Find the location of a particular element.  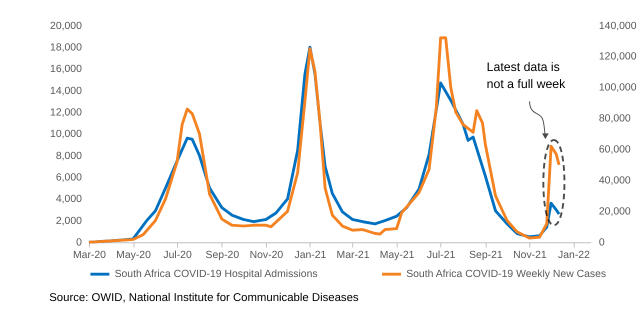

y2-tick-label: 60,000 is located at coordinates (614, 150).